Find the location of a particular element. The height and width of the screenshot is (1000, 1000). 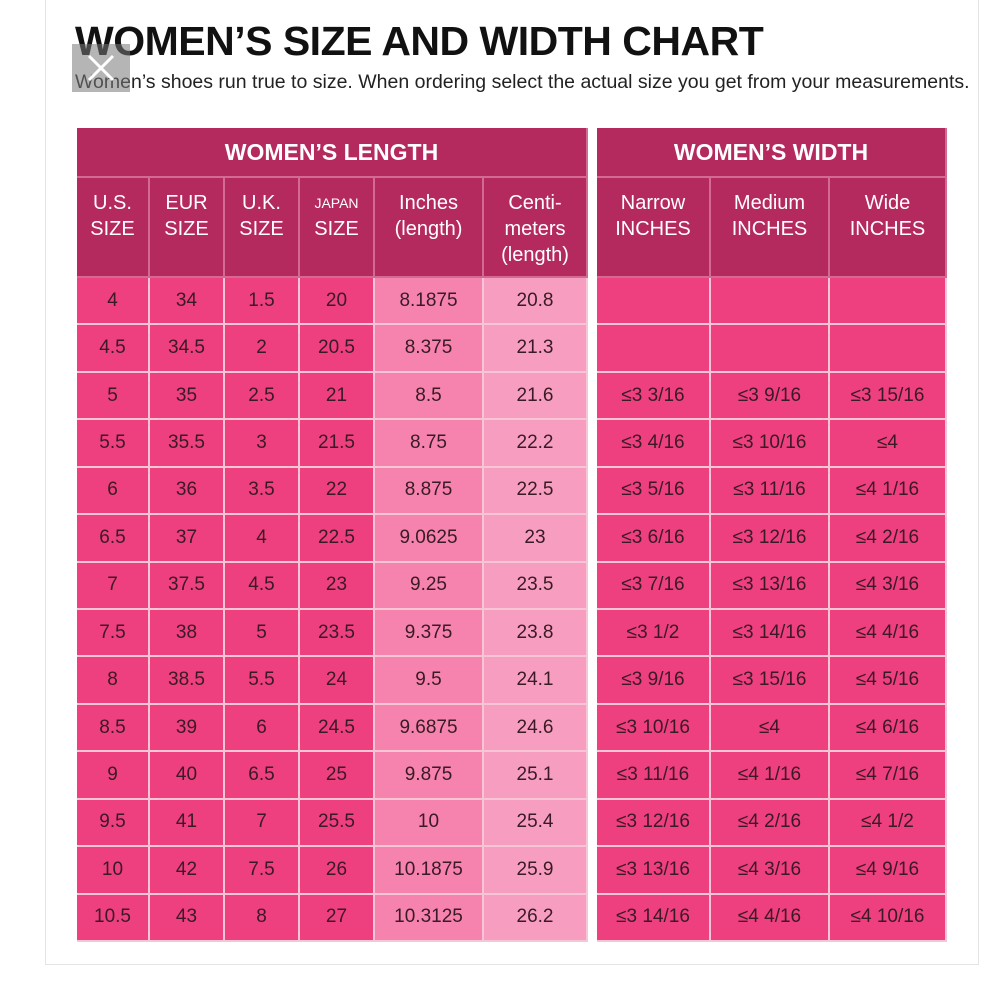

header-line: JAPAN is located at coordinates (336, 203).